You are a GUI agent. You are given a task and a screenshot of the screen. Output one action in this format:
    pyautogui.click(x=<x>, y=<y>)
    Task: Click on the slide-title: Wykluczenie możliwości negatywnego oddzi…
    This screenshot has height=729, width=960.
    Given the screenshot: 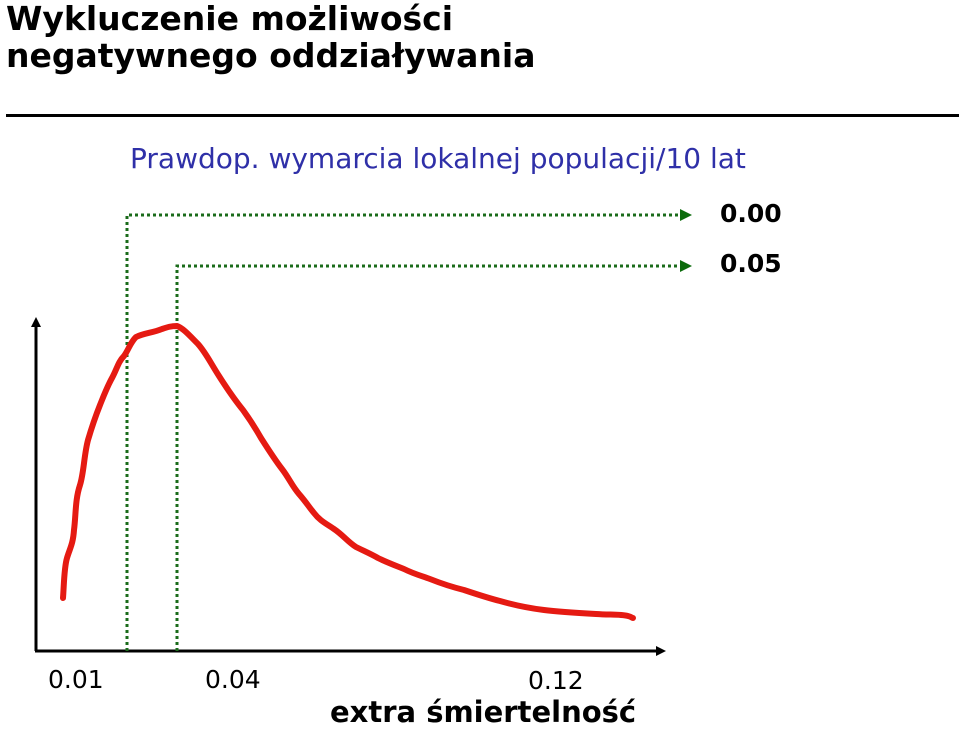 What is the action you would take?
    pyautogui.click(x=271, y=37)
    